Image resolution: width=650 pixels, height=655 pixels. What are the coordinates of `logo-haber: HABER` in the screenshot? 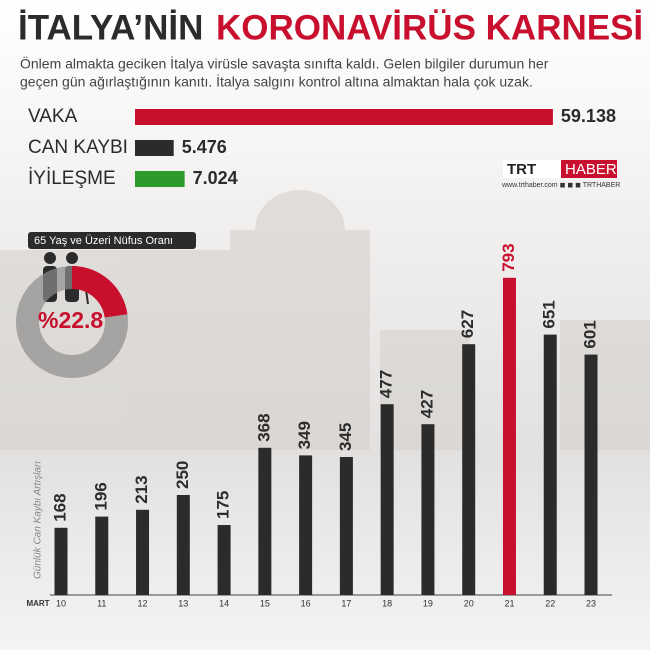 It's located at (591, 169).